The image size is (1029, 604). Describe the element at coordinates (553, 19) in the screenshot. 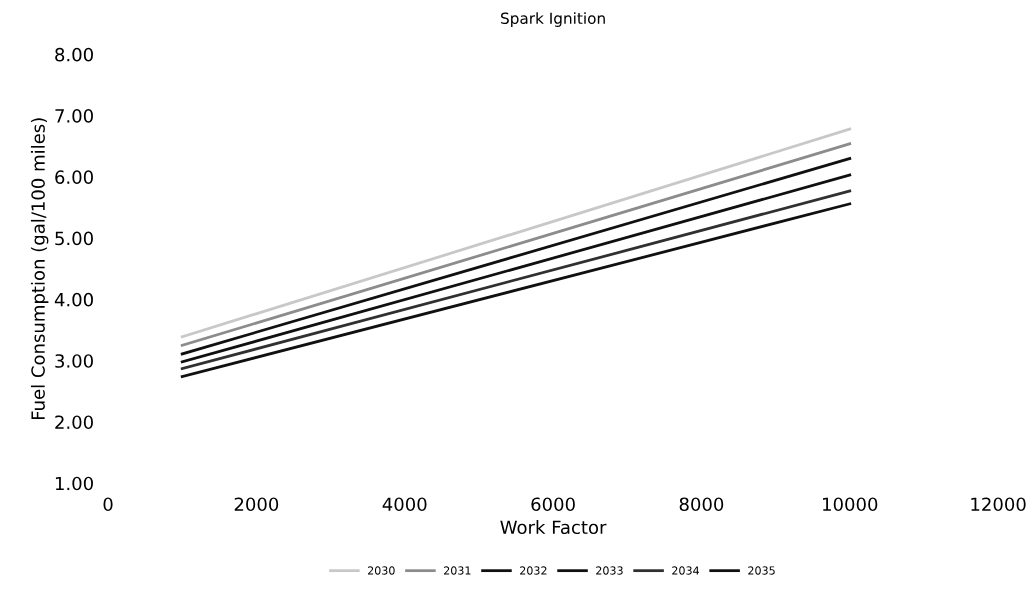

I see `chart-title: Spark Ignition` at that location.